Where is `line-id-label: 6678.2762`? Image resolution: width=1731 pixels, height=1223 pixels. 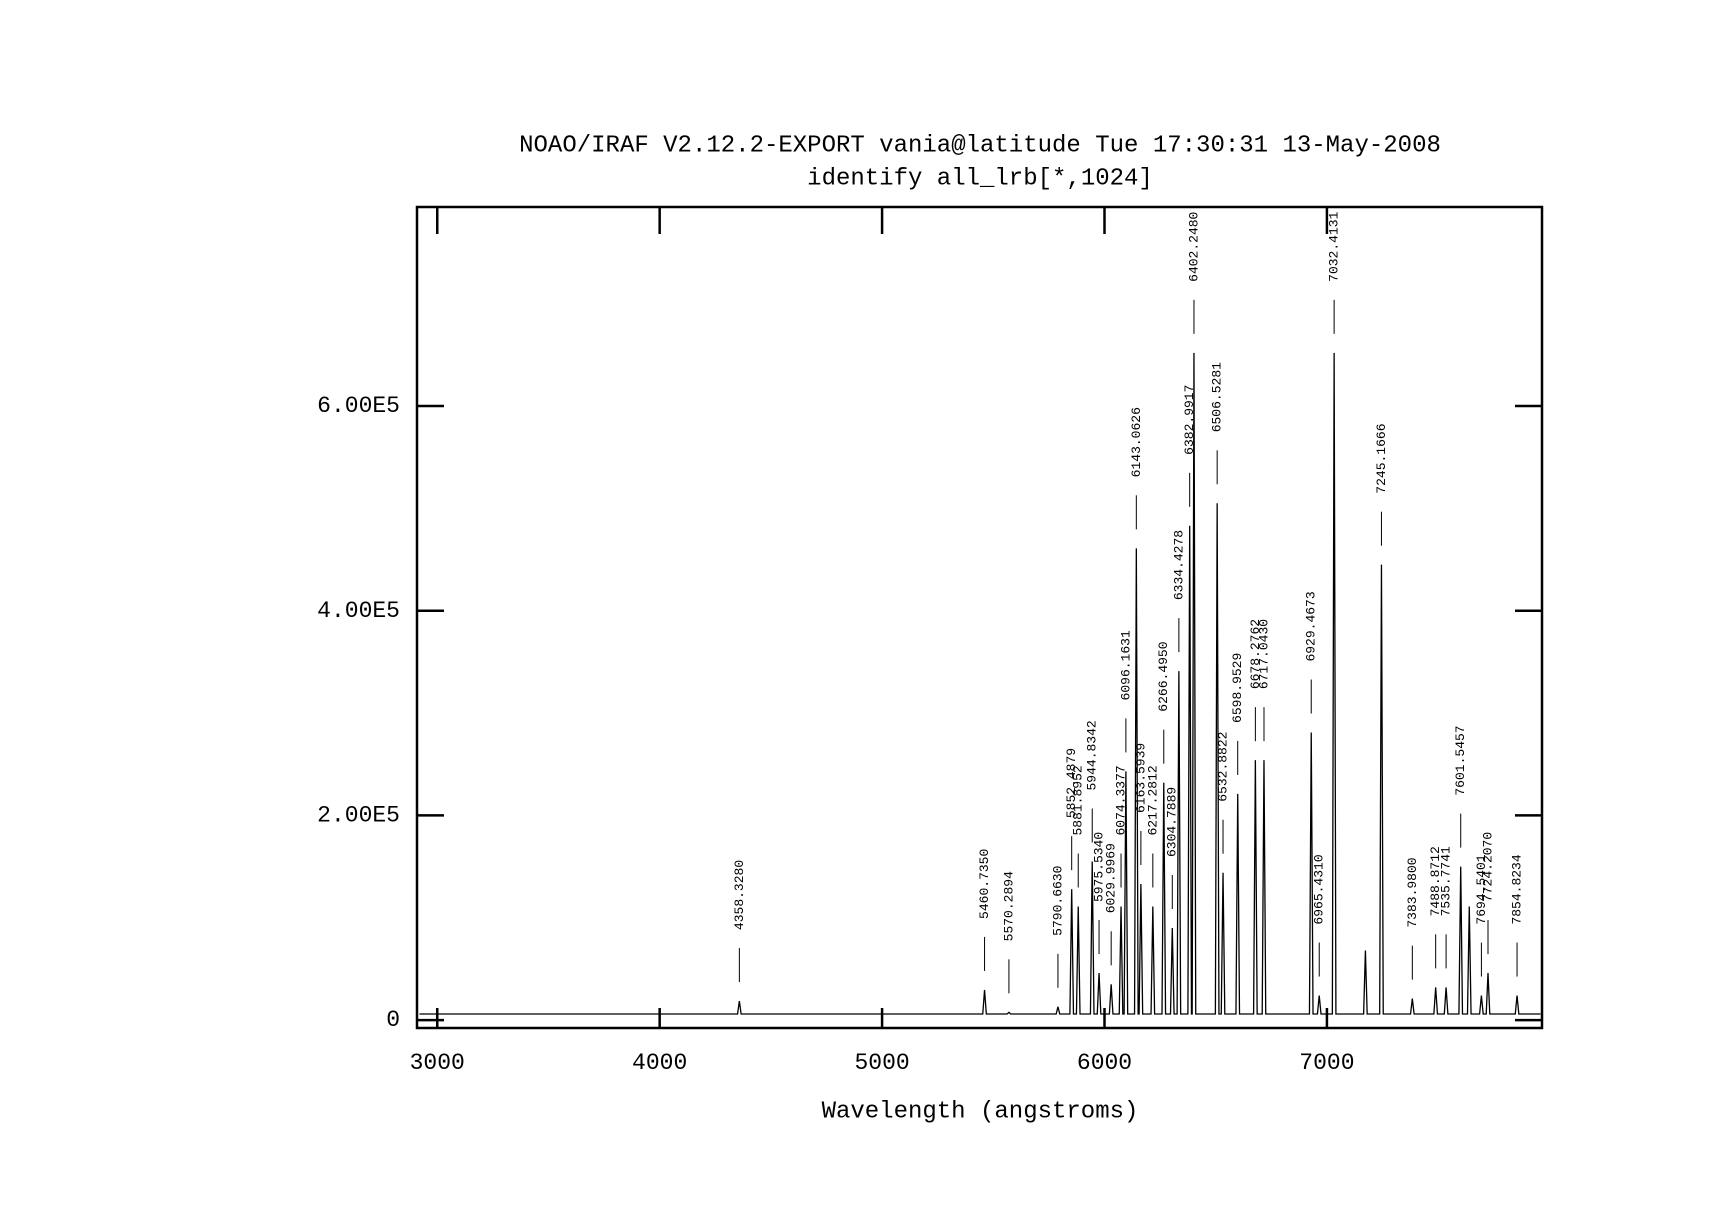 line-id-label: 6678.2762 is located at coordinates (1255, 654).